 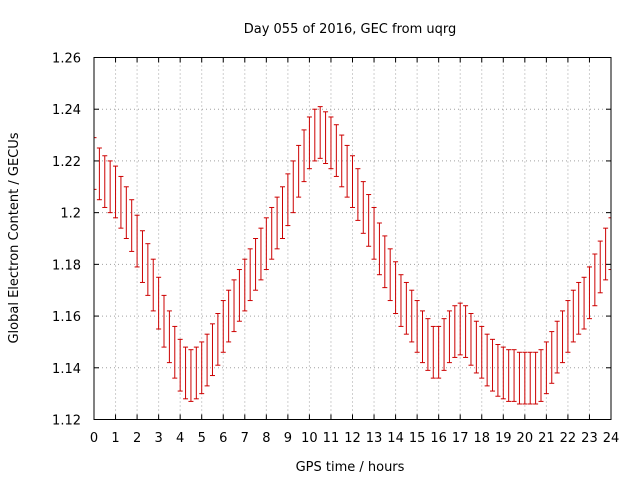 What do you see at coordinates (374, 438) in the screenshot?
I see `x-tick-label: 13` at bounding box center [374, 438].